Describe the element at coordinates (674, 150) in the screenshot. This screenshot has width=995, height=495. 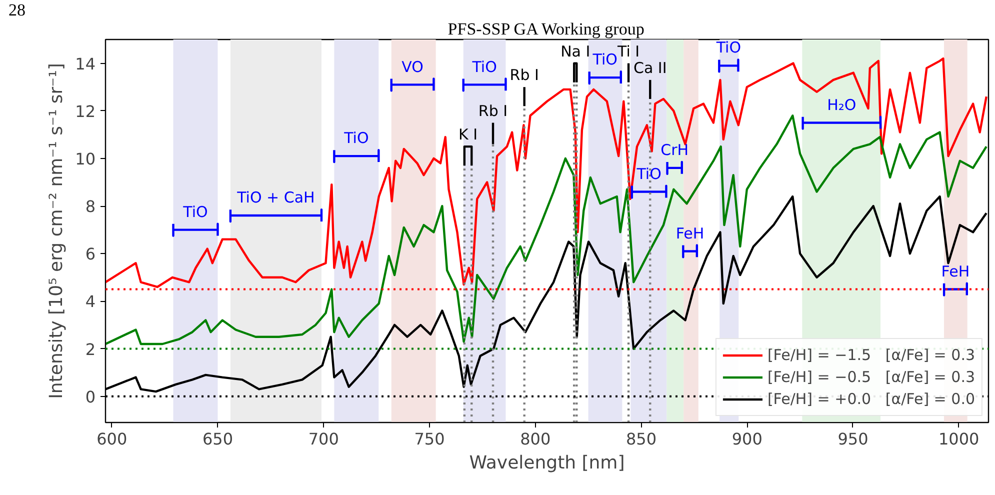
I see `series-label: CrH` at that location.